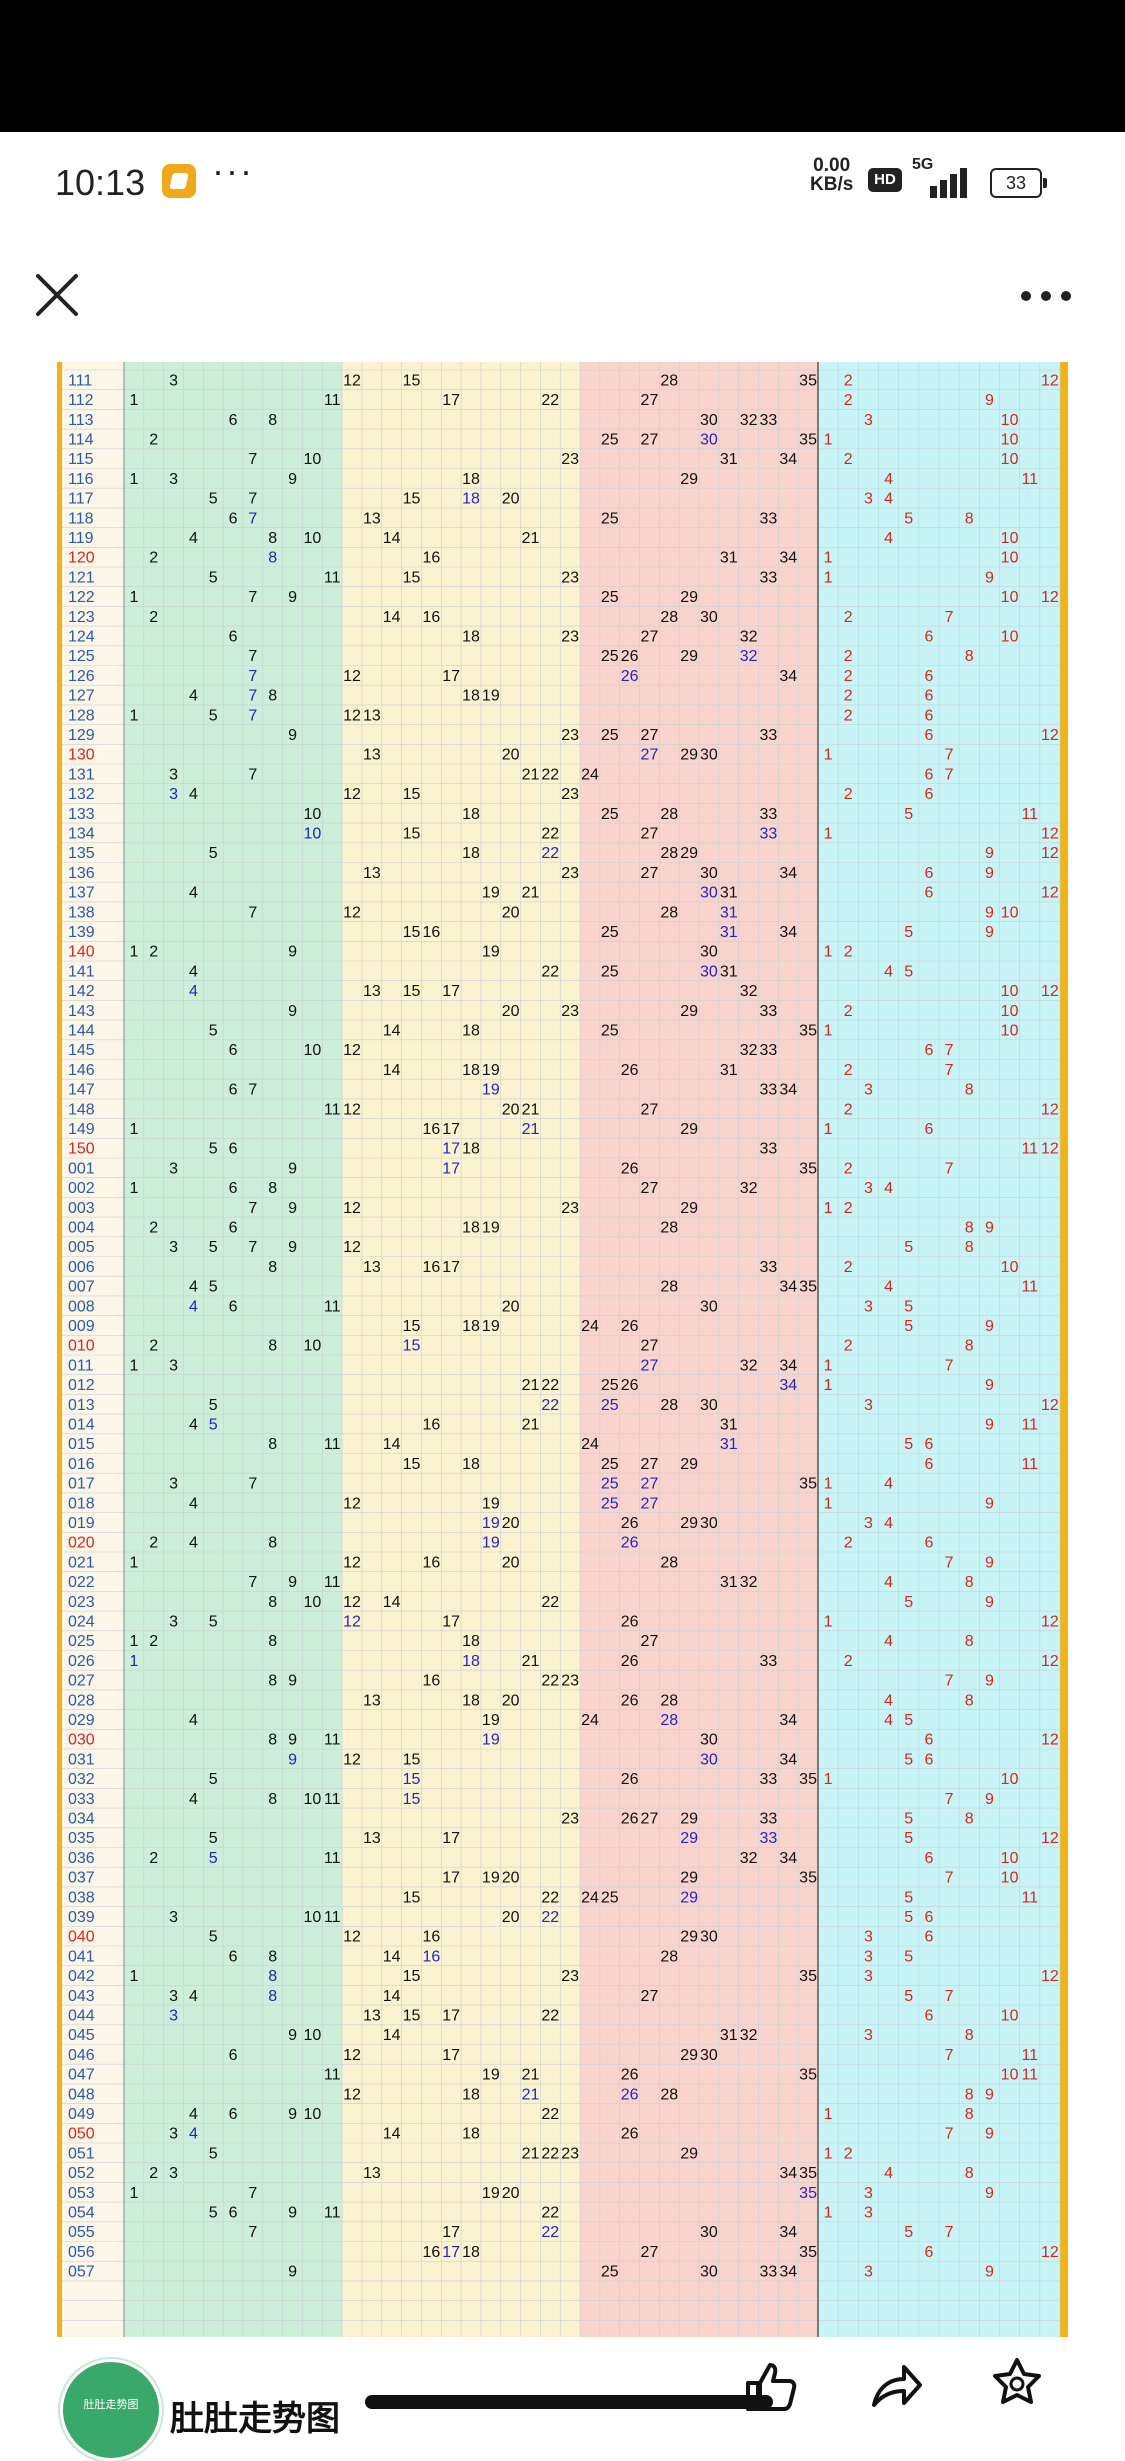  What do you see at coordinates (808, 2252) in the screenshot?
I see `front-number: 35` at bounding box center [808, 2252].